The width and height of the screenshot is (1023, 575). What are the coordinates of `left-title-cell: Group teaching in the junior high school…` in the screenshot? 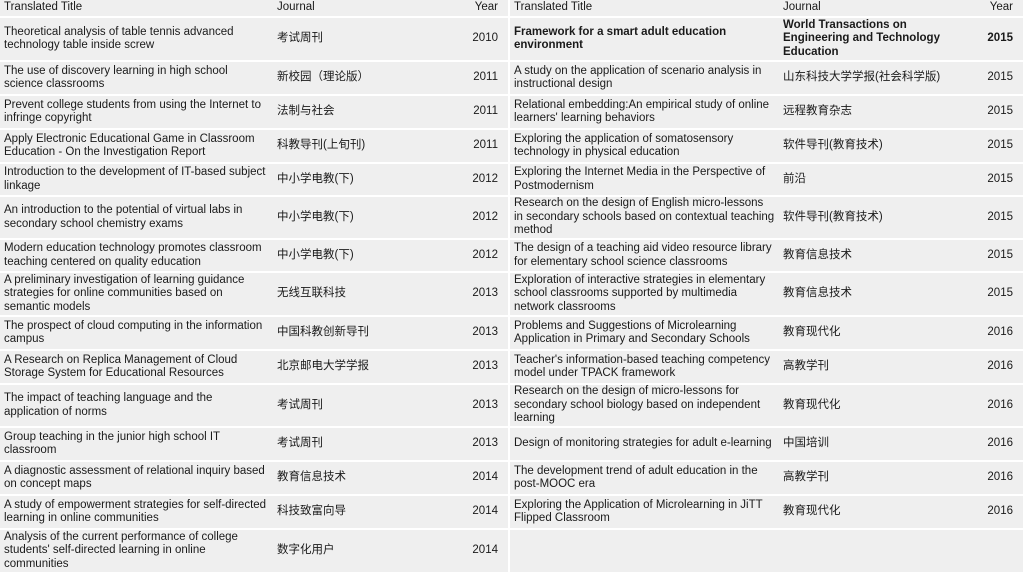 It's located at (136, 444).